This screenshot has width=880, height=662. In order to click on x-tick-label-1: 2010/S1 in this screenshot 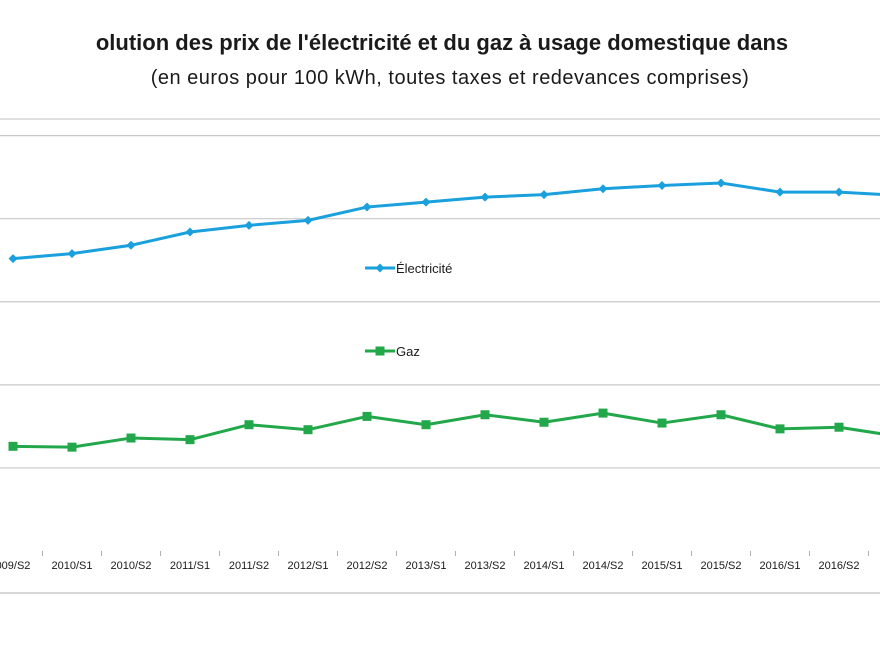, I will do `click(72, 566)`.